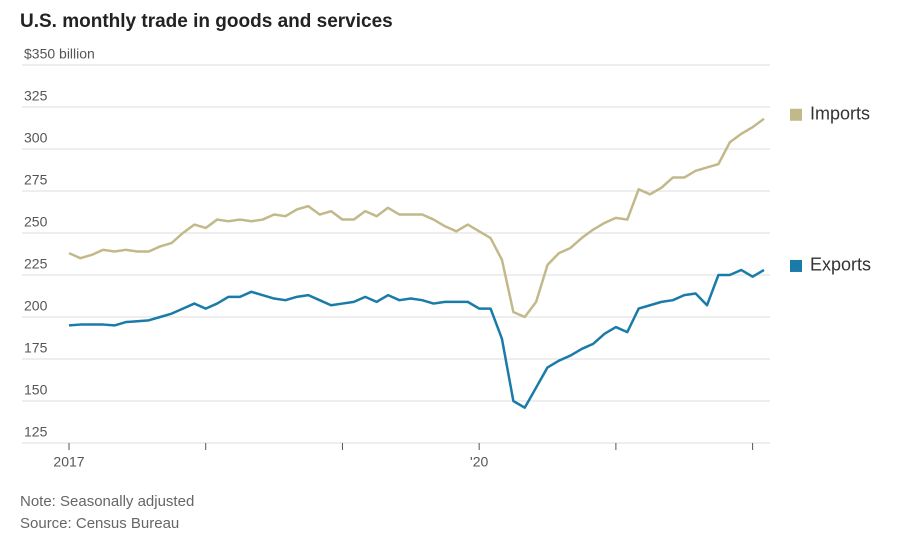 The width and height of the screenshot is (906, 546). What do you see at coordinates (36, 138) in the screenshot?
I see `y-tick-label: 300` at bounding box center [36, 138].